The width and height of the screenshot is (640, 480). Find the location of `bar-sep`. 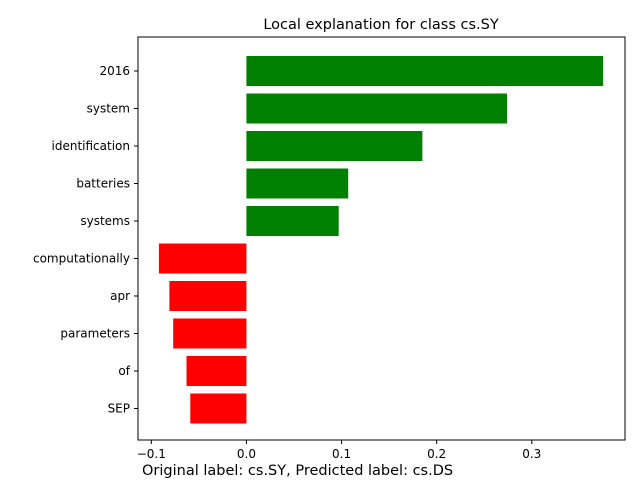

bar-sep is located at coordinates (218, 408).